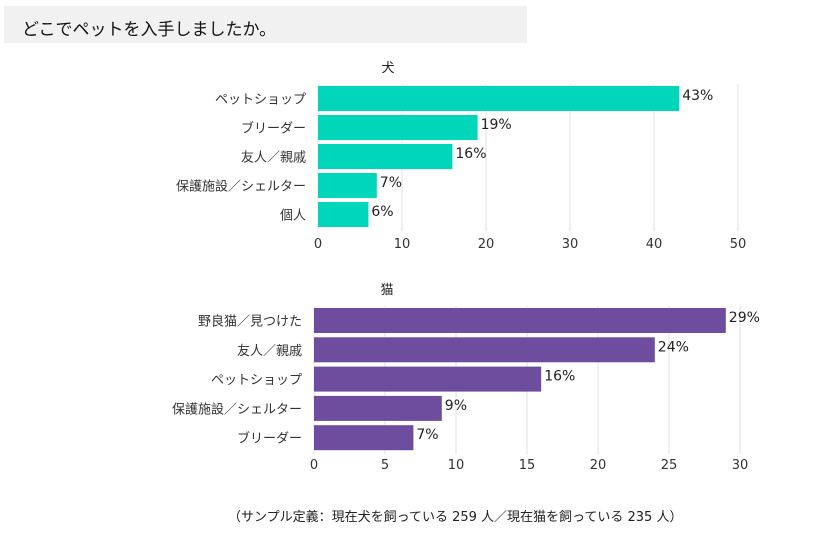 Image resolution: width=840 pixels, height=538 pixels. What do you see at coordinates (387, 68) in the screenshot?
I see `chart-title: 犬` at bounding box center [387, 68].